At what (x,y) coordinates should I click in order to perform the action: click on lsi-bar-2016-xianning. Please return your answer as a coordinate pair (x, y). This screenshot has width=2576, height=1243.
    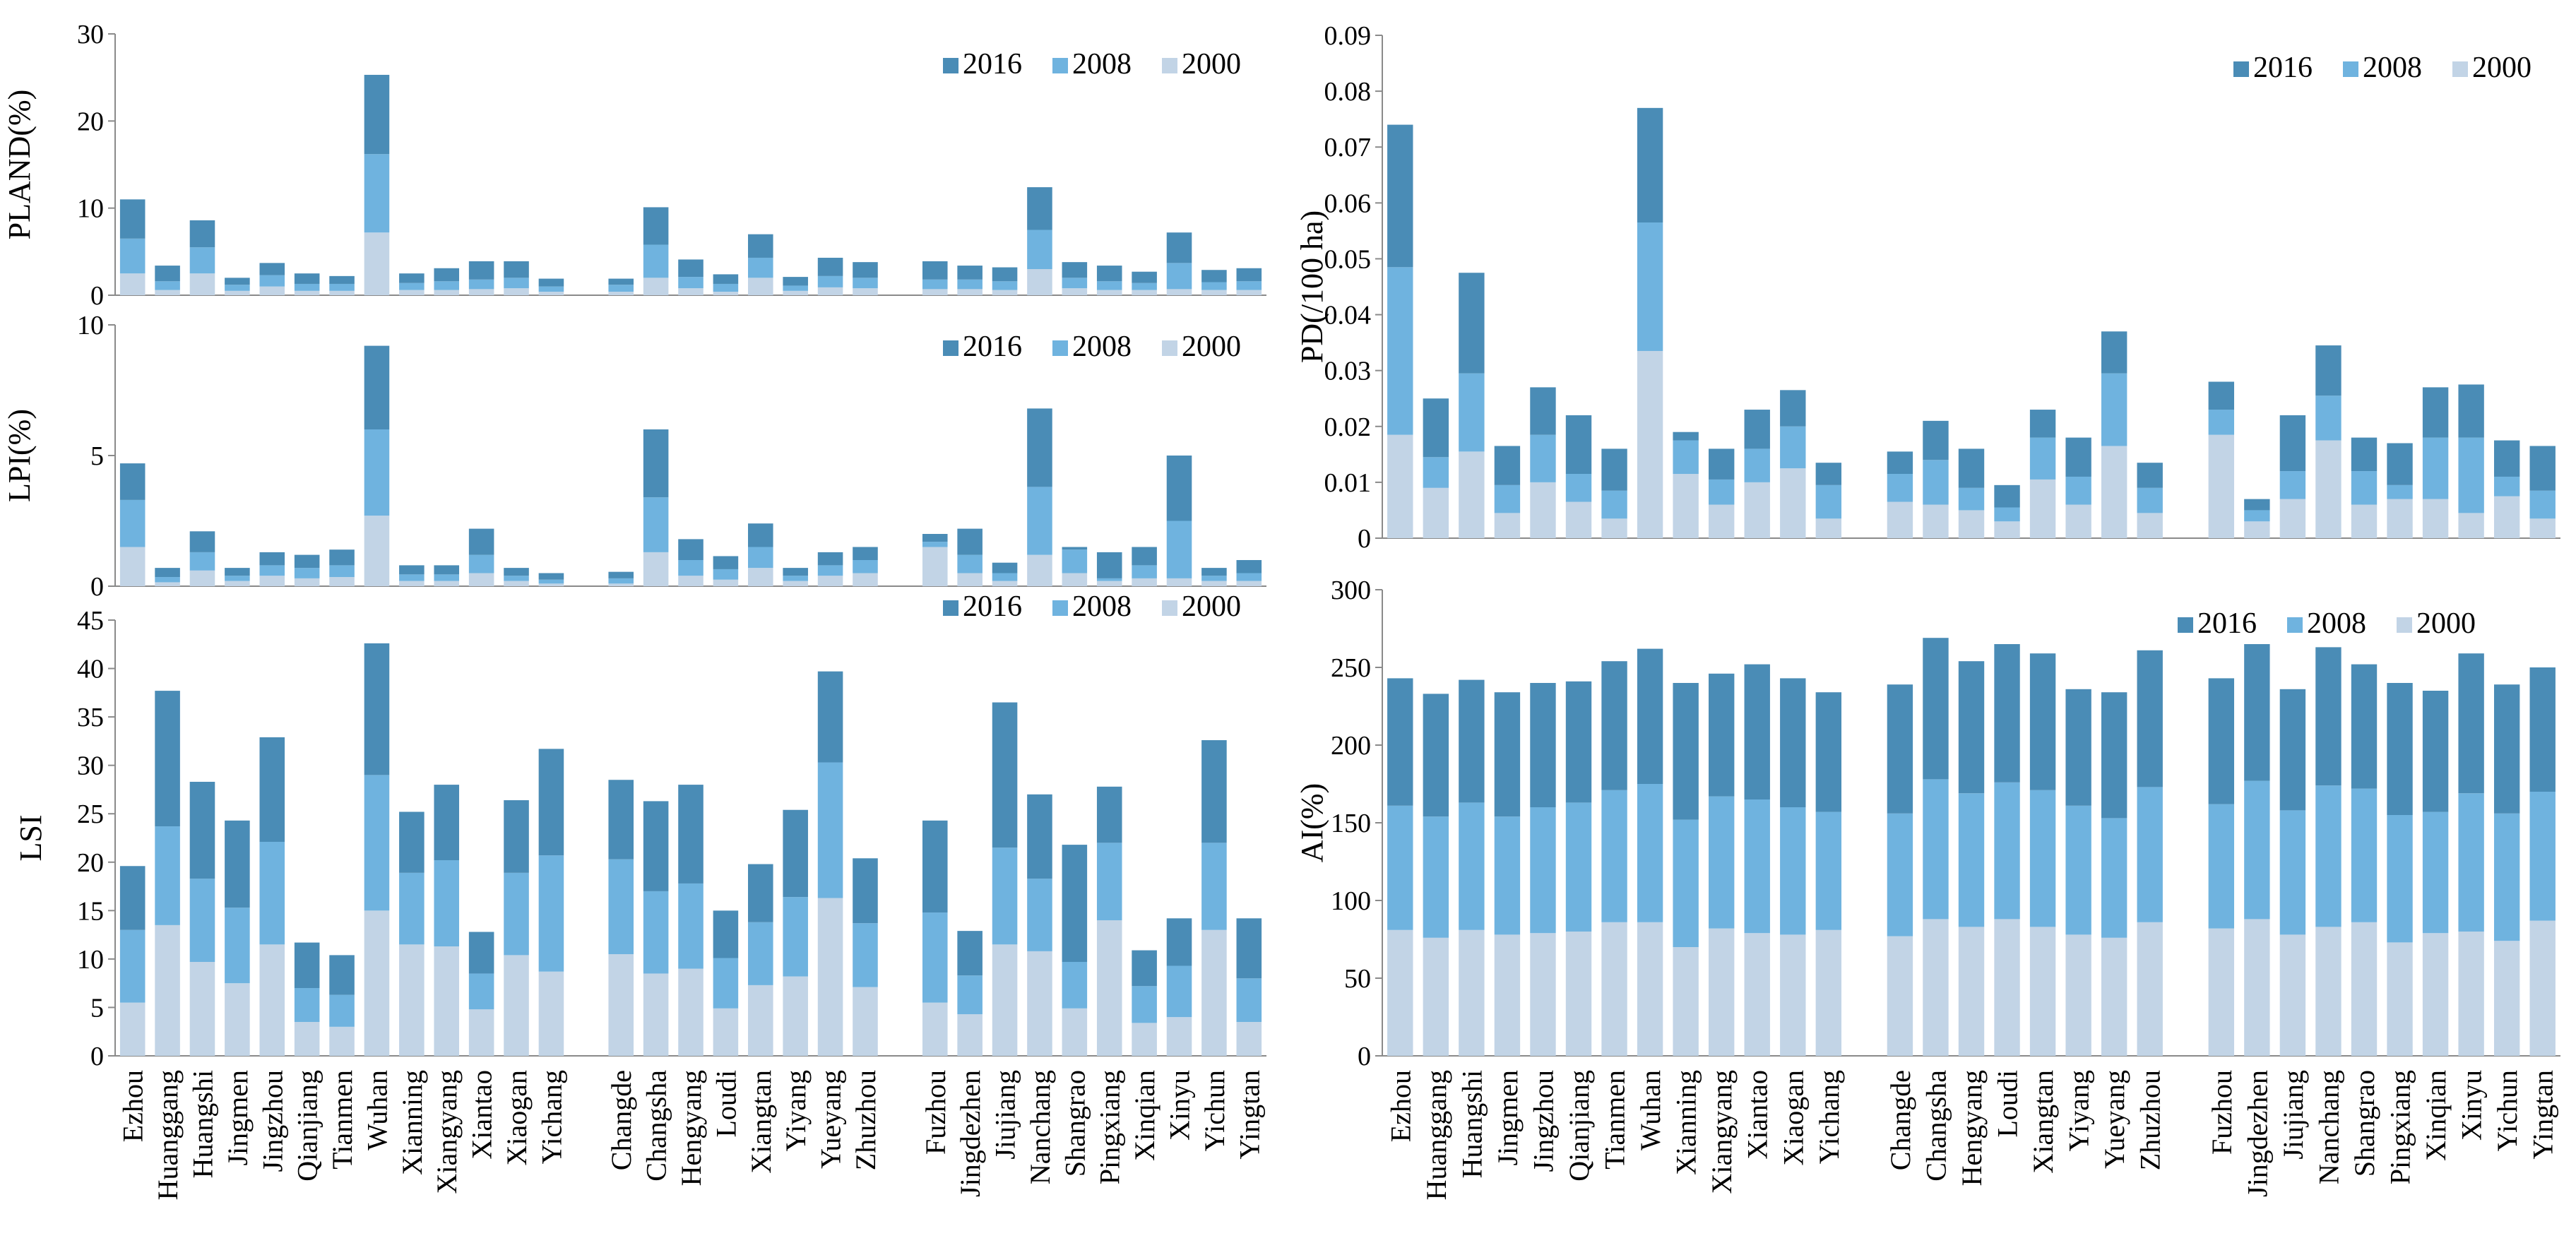
    Looking at the image, I should click on (412, 842).